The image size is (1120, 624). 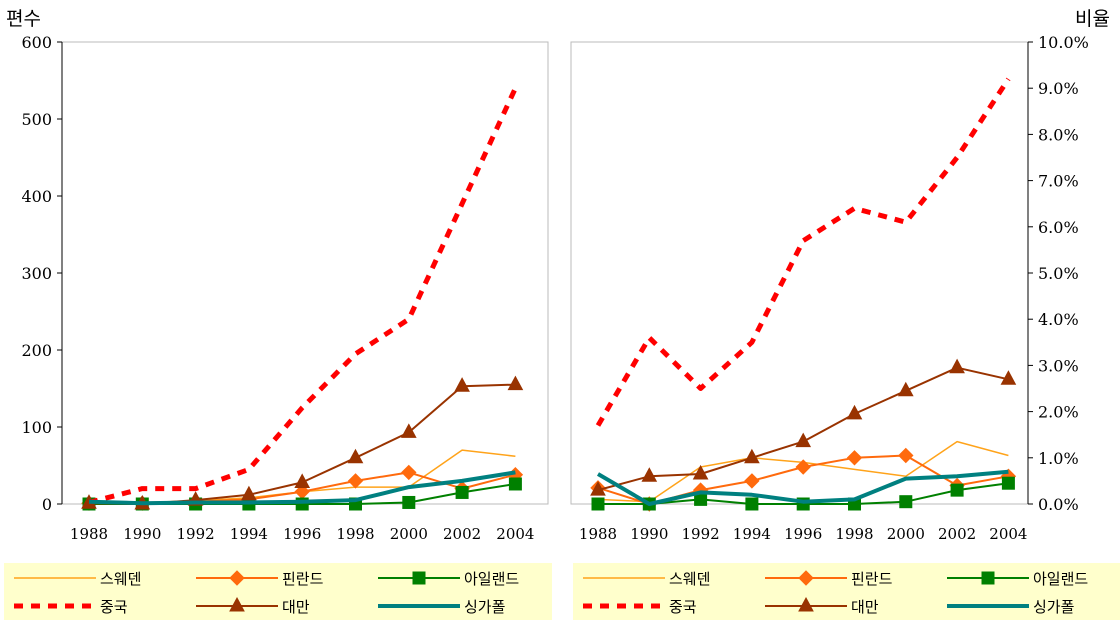 I want to click on legend-item: 아일랜드, so click(x=448, y=579).